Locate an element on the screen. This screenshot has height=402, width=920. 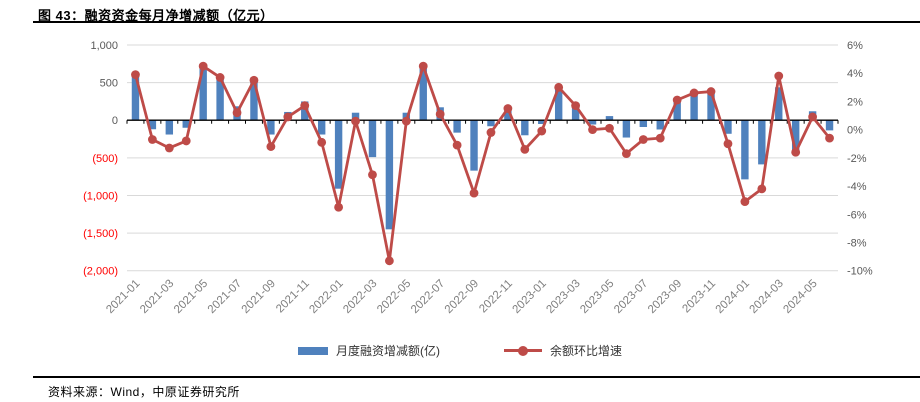
x-axis-label: 2023-01 is located at coordinates (530, 297).